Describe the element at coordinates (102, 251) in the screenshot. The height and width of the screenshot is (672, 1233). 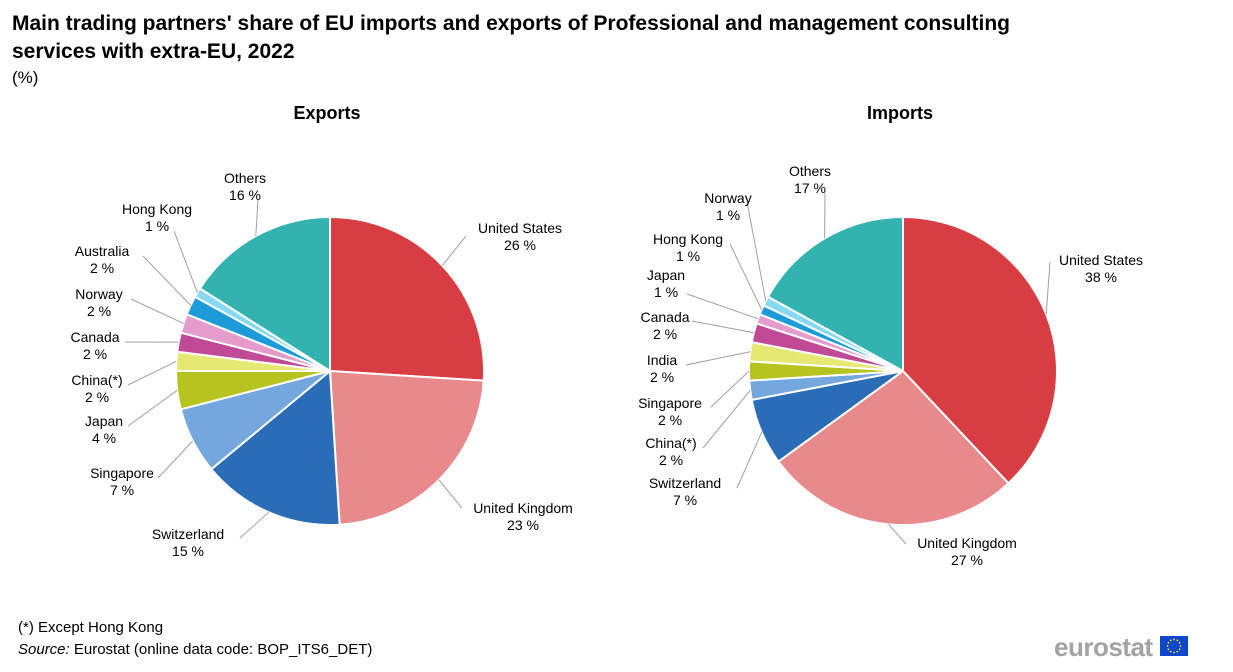
I see `exports-label-australia: Australia` at that location.